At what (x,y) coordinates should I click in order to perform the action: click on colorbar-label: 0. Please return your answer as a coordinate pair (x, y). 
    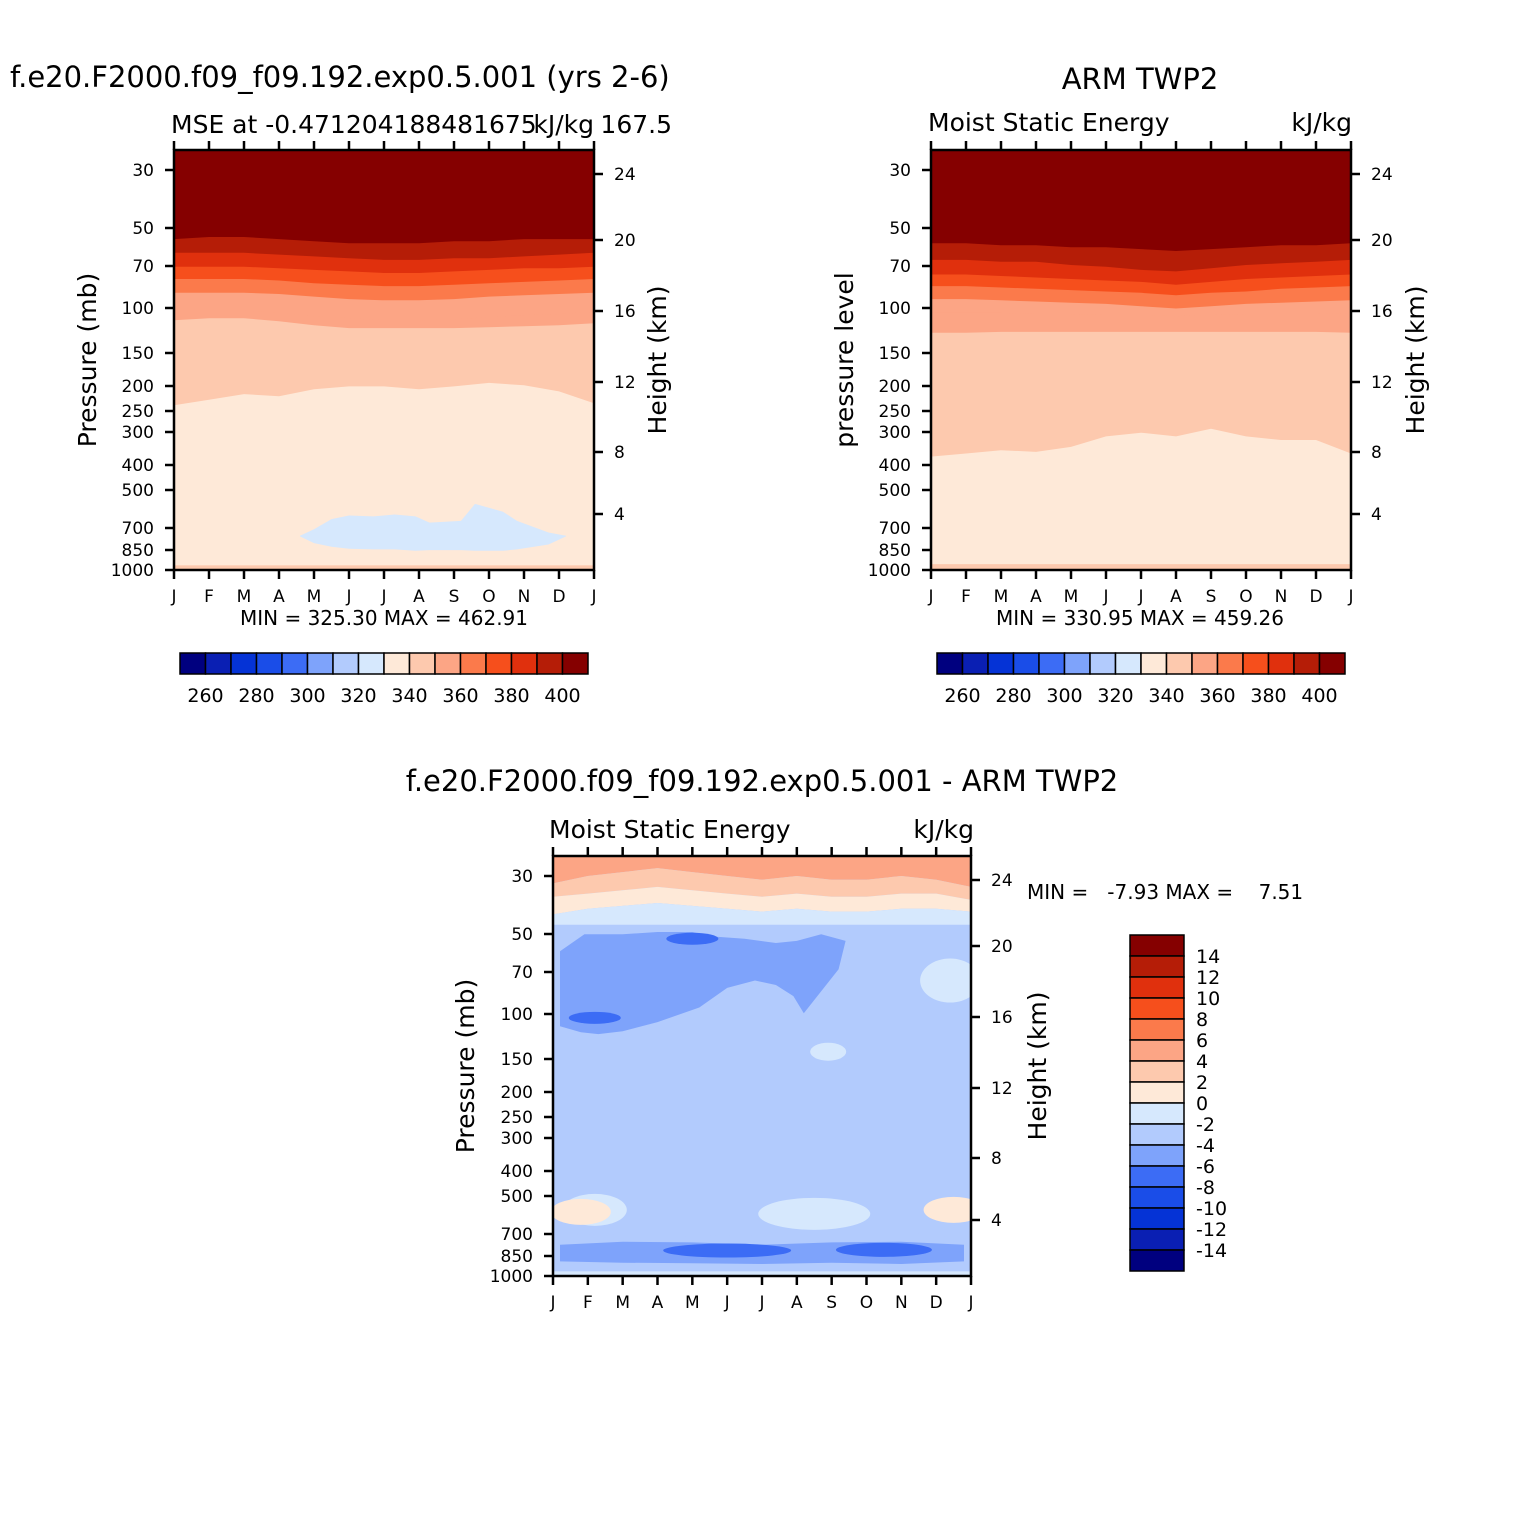
    Looking at the image, I should click on (1202, 1104).